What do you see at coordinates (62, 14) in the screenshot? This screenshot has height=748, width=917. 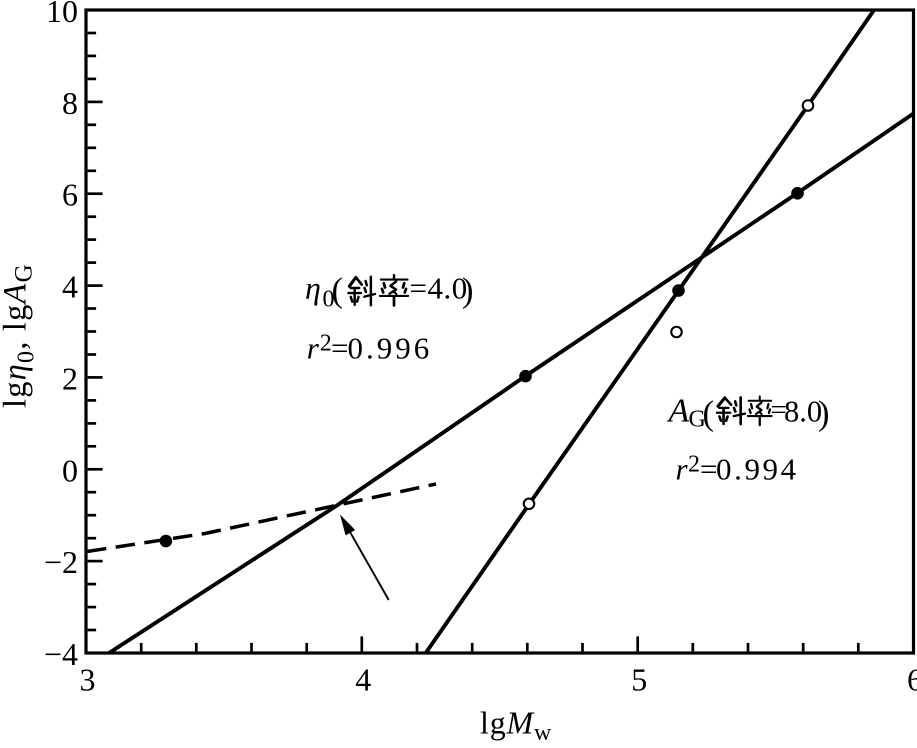 I see `svg-text: 10` at bounding box center [62, 14].